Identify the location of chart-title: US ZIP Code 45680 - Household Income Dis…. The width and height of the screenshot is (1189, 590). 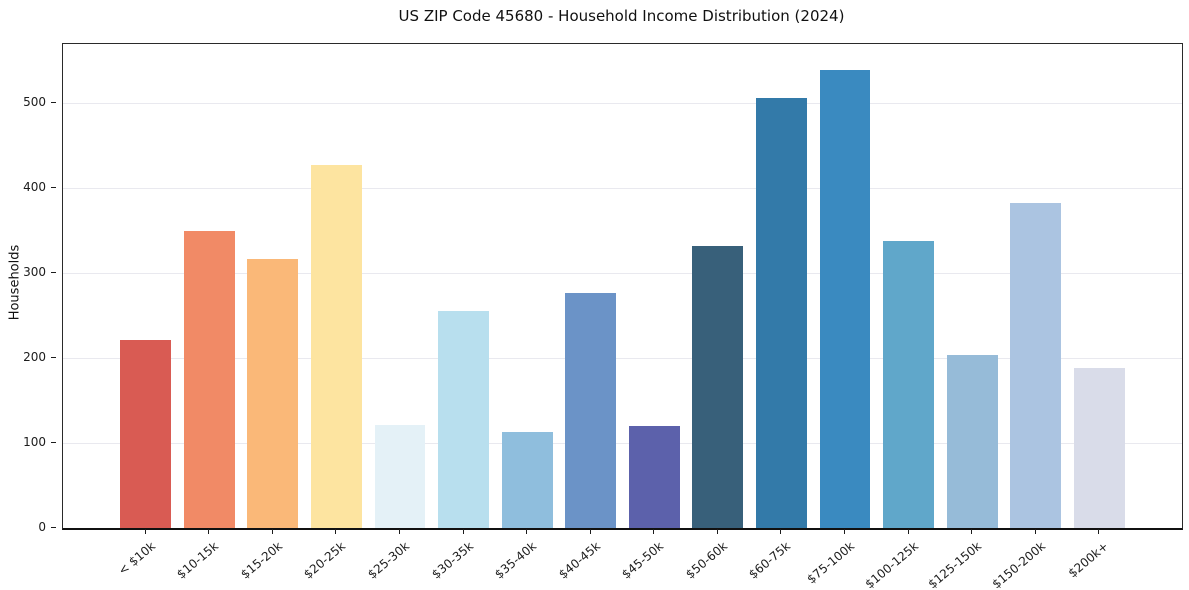
(621, 16).